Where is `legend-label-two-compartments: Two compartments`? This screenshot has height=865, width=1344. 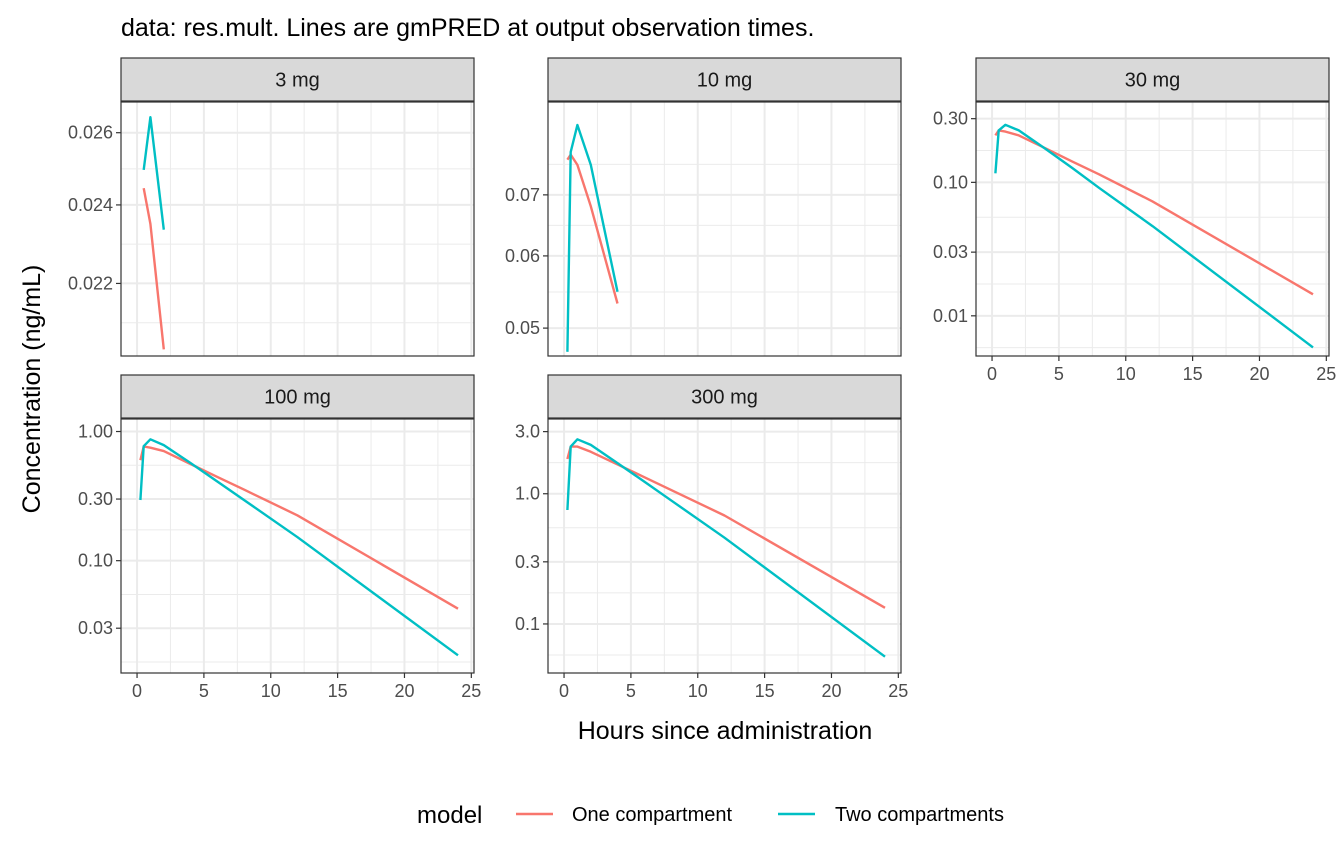
legend-label-two-compartments: Two compartments is located at coordinates (919, 815).